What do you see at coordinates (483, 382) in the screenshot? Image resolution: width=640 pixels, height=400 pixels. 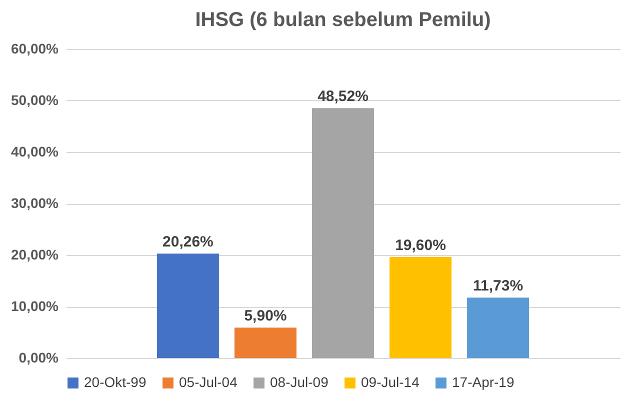 I see `legend-label: 17-Apr-19` at bounding box center [483, 382].